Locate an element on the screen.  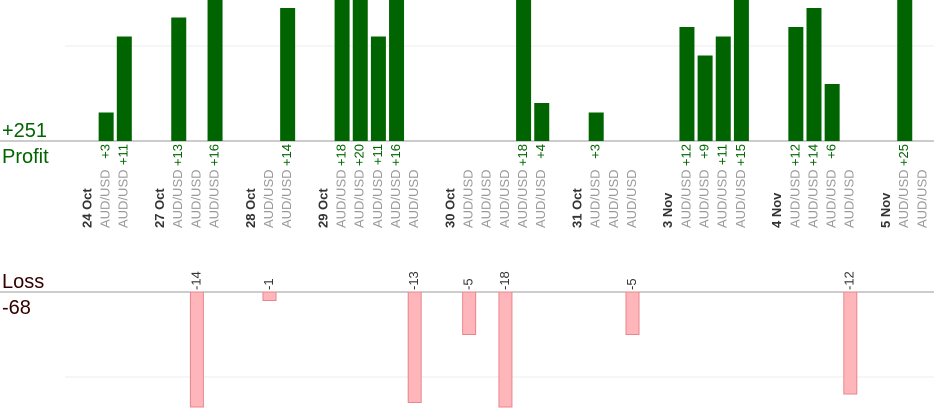
profit-value: +4 is located at coordinates (540, 151).